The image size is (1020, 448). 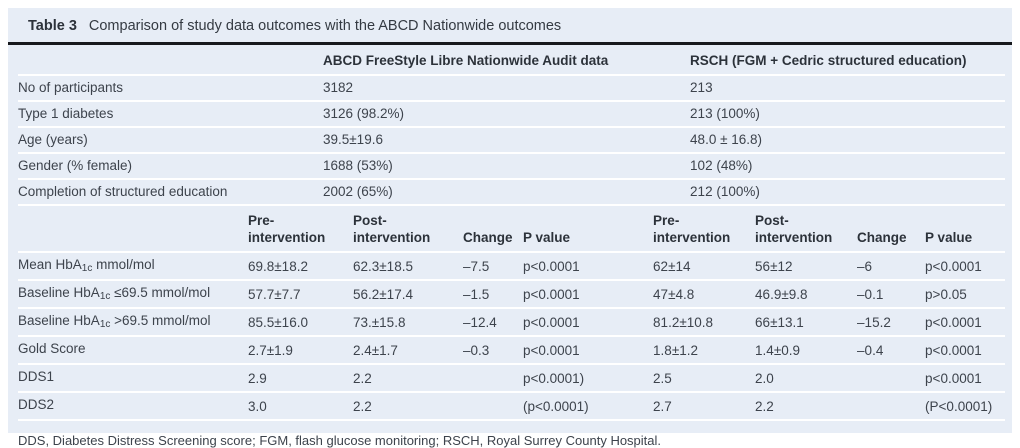 I want to click on cell-rsch-change: –0.1, so click(x=891, y=294).